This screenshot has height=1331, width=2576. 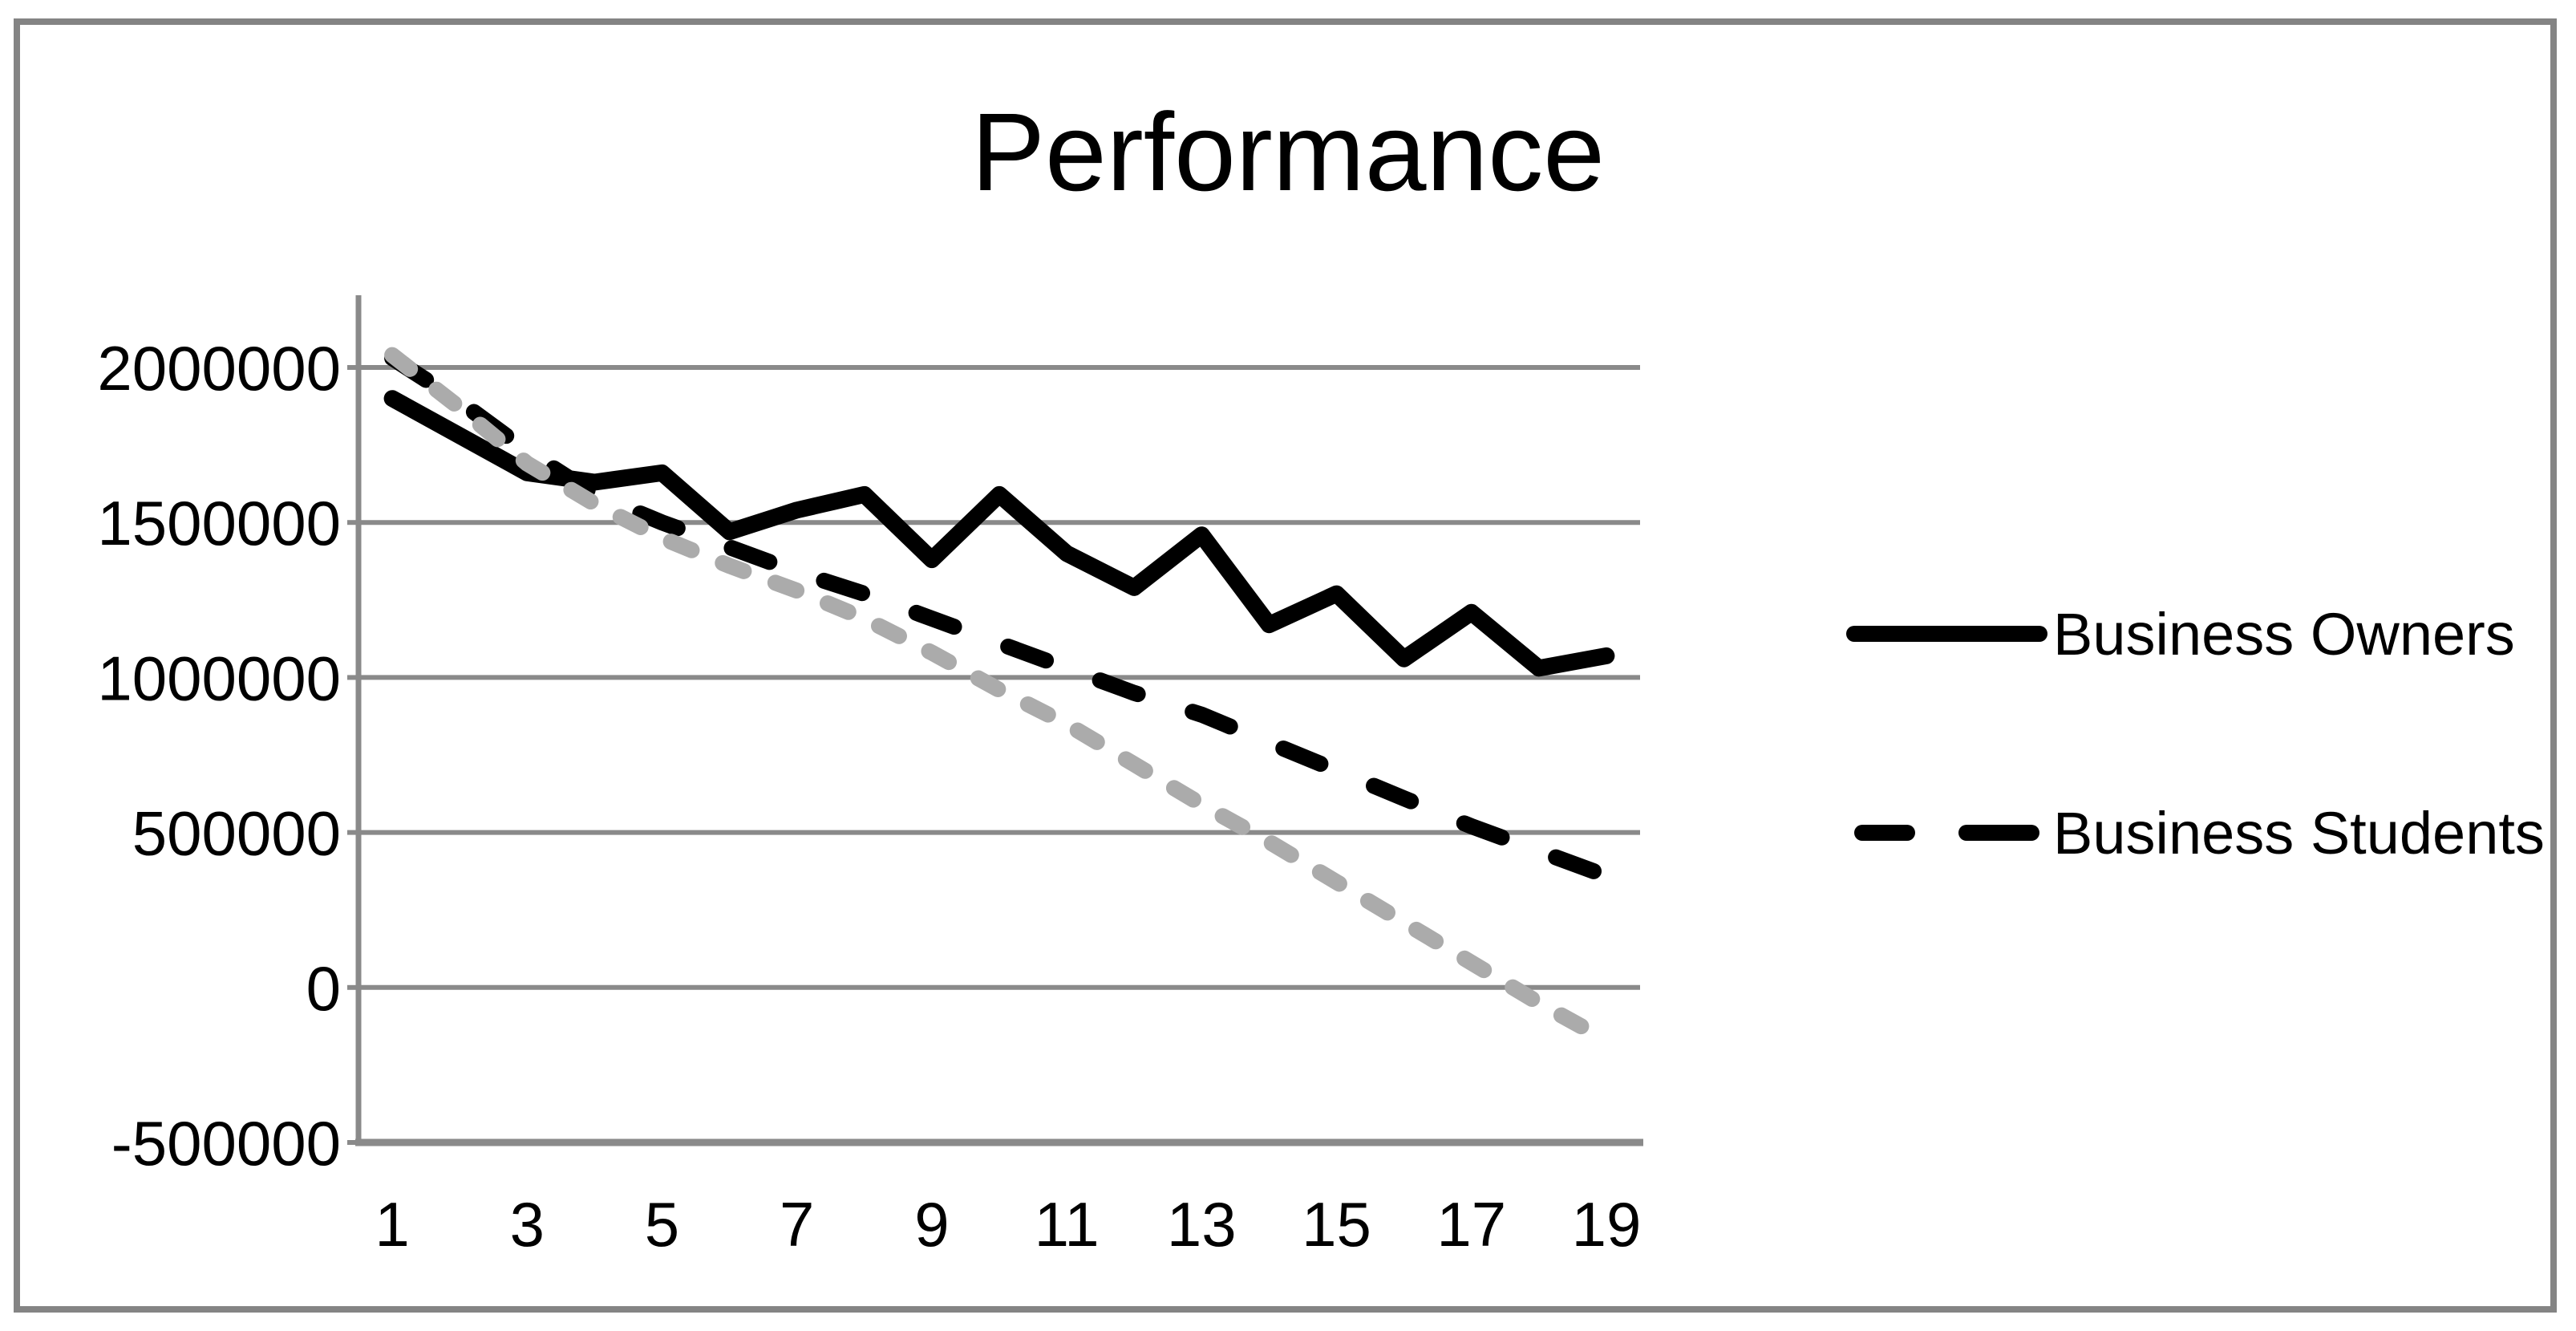 I want to click on legend-item-business-students: Business Students, so click(x=2199, y=833).